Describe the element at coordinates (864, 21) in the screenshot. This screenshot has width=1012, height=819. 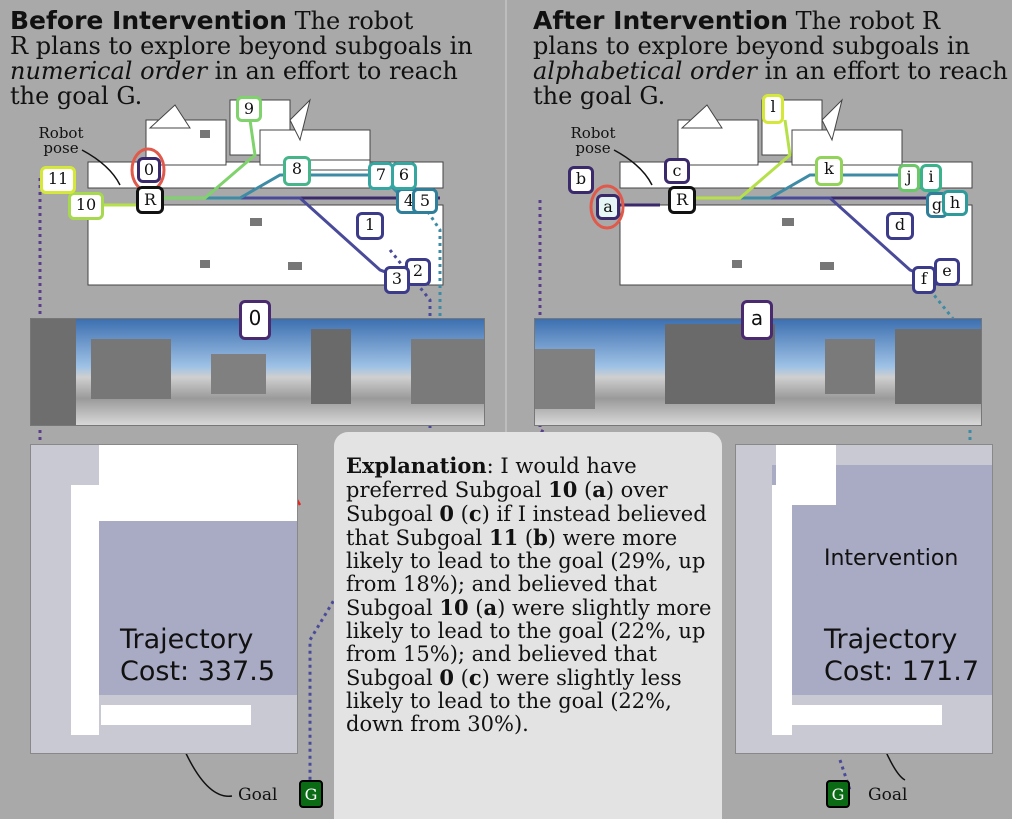
I see `right-title-rest: The robot R` at that location.